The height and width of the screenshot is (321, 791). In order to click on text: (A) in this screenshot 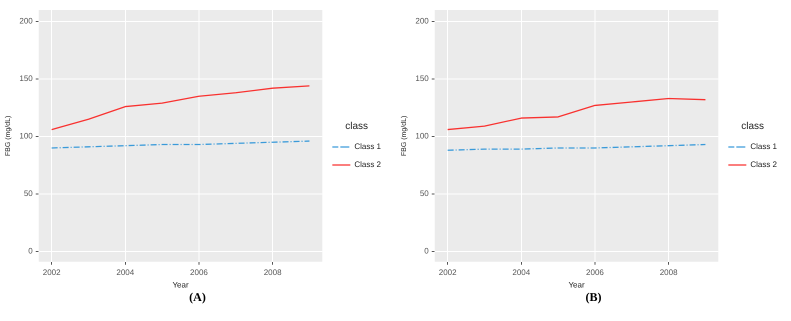, I will do `click(197, 297)`.